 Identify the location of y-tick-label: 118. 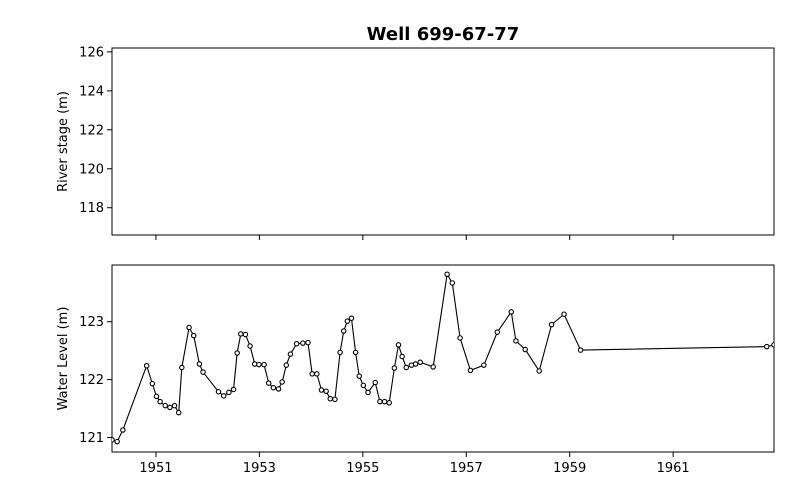
(91, 208).